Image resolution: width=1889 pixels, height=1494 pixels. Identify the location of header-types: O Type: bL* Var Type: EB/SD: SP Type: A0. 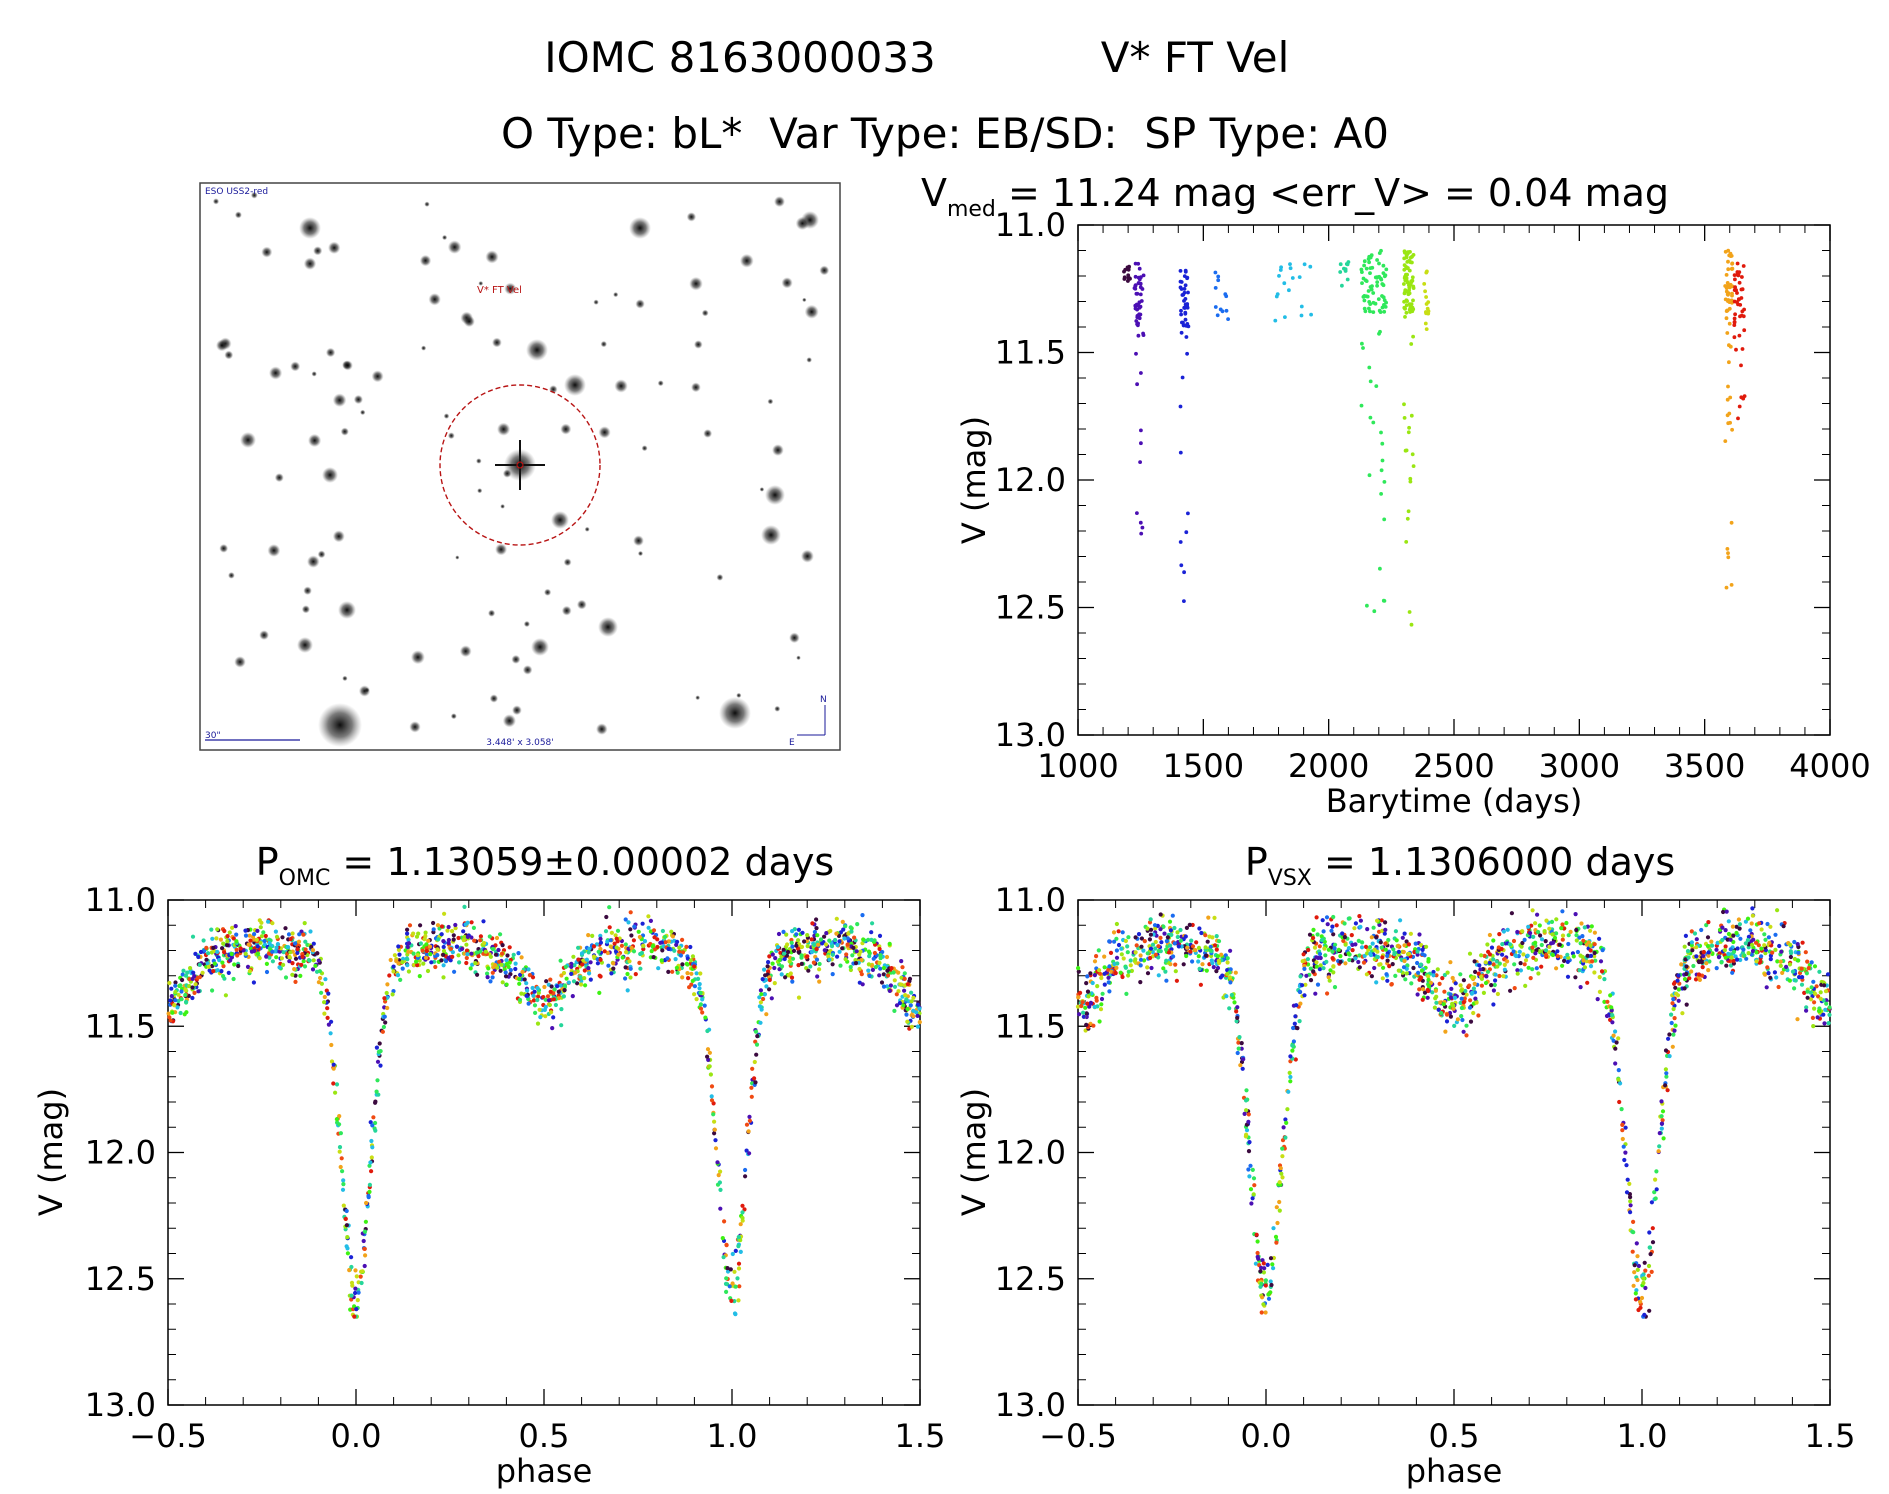
(945, 133).